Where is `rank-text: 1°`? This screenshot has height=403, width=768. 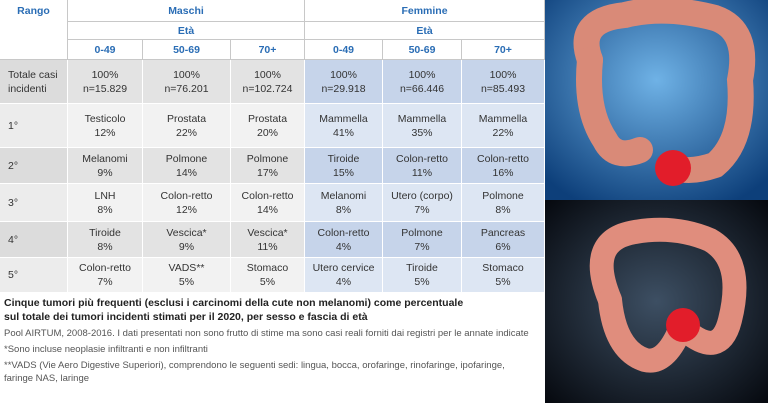 rank-text: 1° is located at coordinates (13, 125).